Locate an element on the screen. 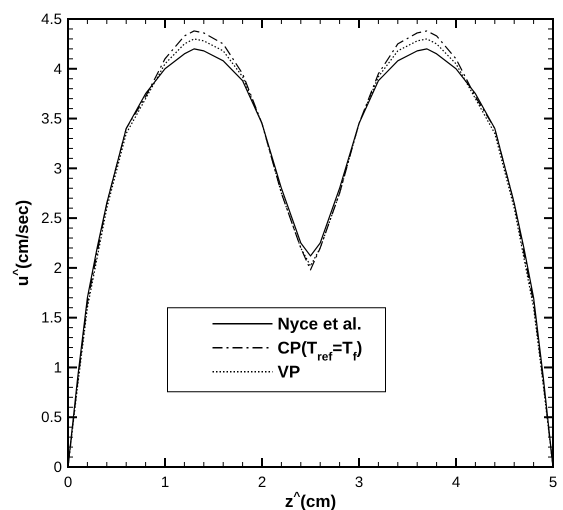 The height and width of the screenshot is (510, 563). legend-label: CP(T$_{ref}$=T$_{f}$) is located at coordinates (320, 351).